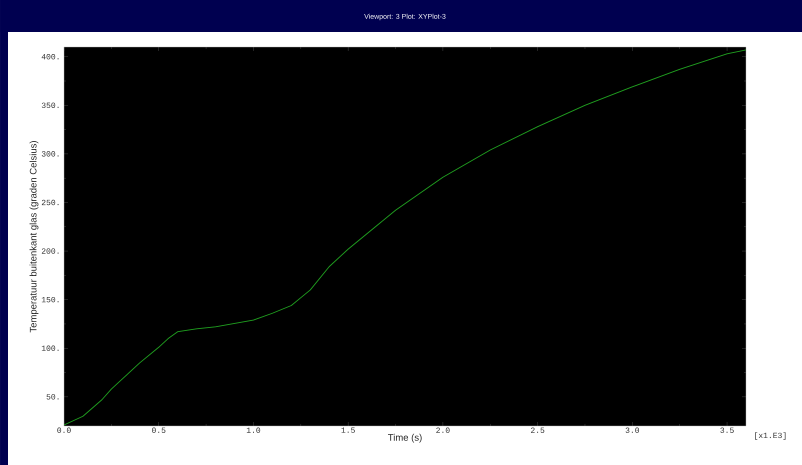 The height and width of the screenshot is (465, 802). What do you see at coordinates (34, 236) in the screenshot?
I see `y-axis-title: Temperatuur buitenkant glas (graden Celsius)` at bounding box center [34, 236].